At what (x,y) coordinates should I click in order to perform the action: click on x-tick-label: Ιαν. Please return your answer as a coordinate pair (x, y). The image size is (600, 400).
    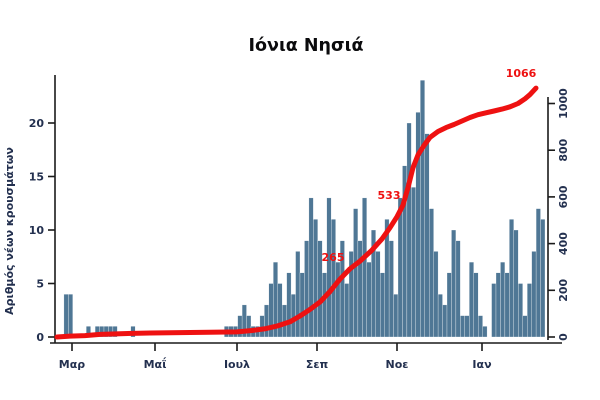
    Looking at the image, I should click on (481, 364).